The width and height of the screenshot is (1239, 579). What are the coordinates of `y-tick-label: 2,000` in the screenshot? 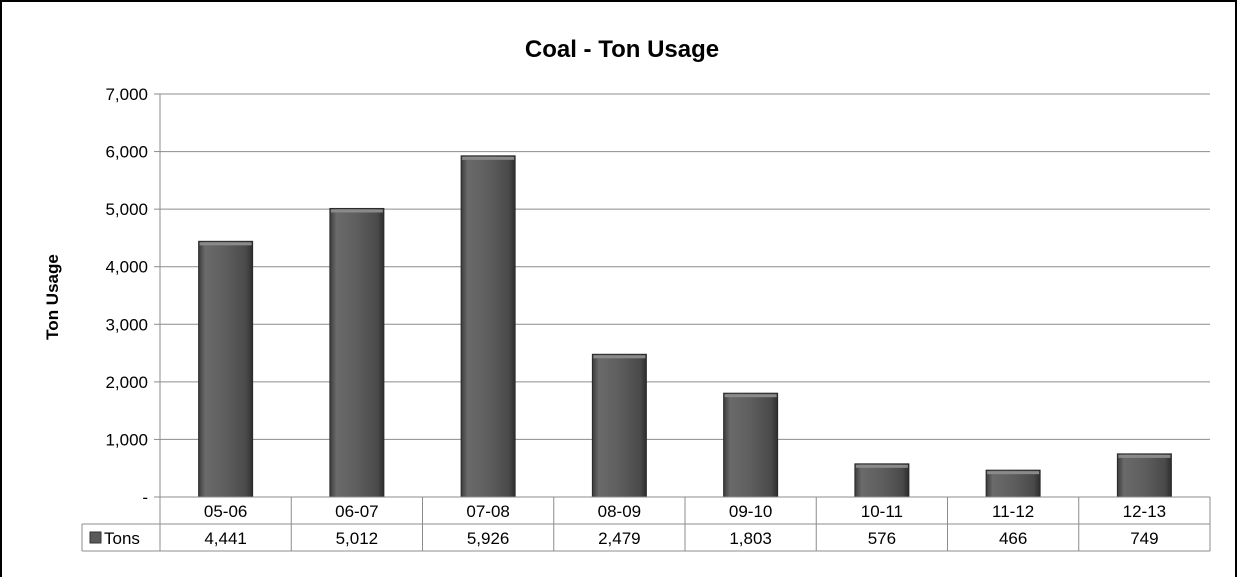 It's located at (126, 382).